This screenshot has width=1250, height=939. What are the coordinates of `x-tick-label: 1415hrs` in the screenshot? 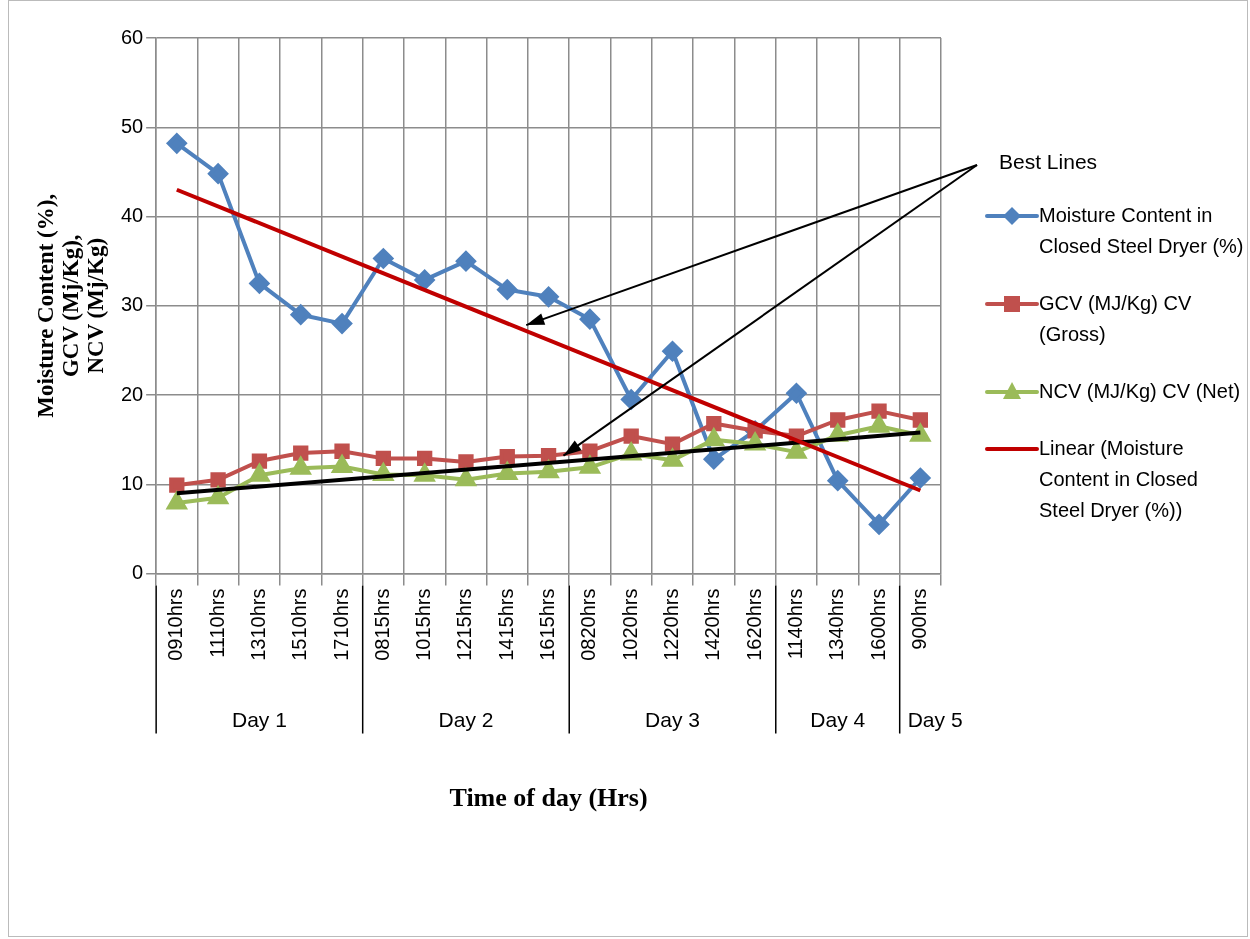 It's located at (505, 624).